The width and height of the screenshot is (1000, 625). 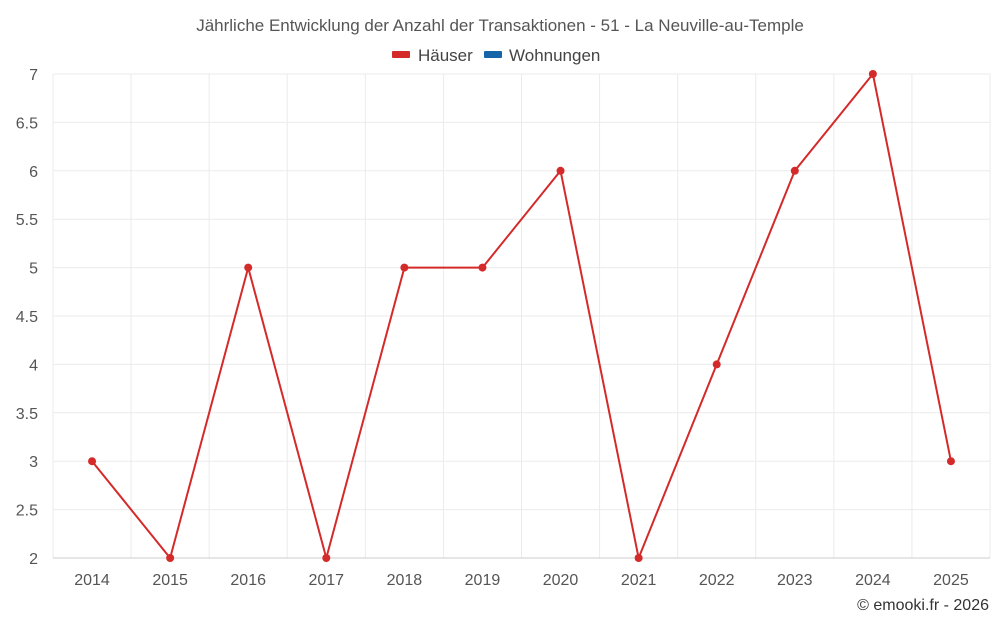 I want to click on x-tick-label: 2016, so click(x=248, y=580).